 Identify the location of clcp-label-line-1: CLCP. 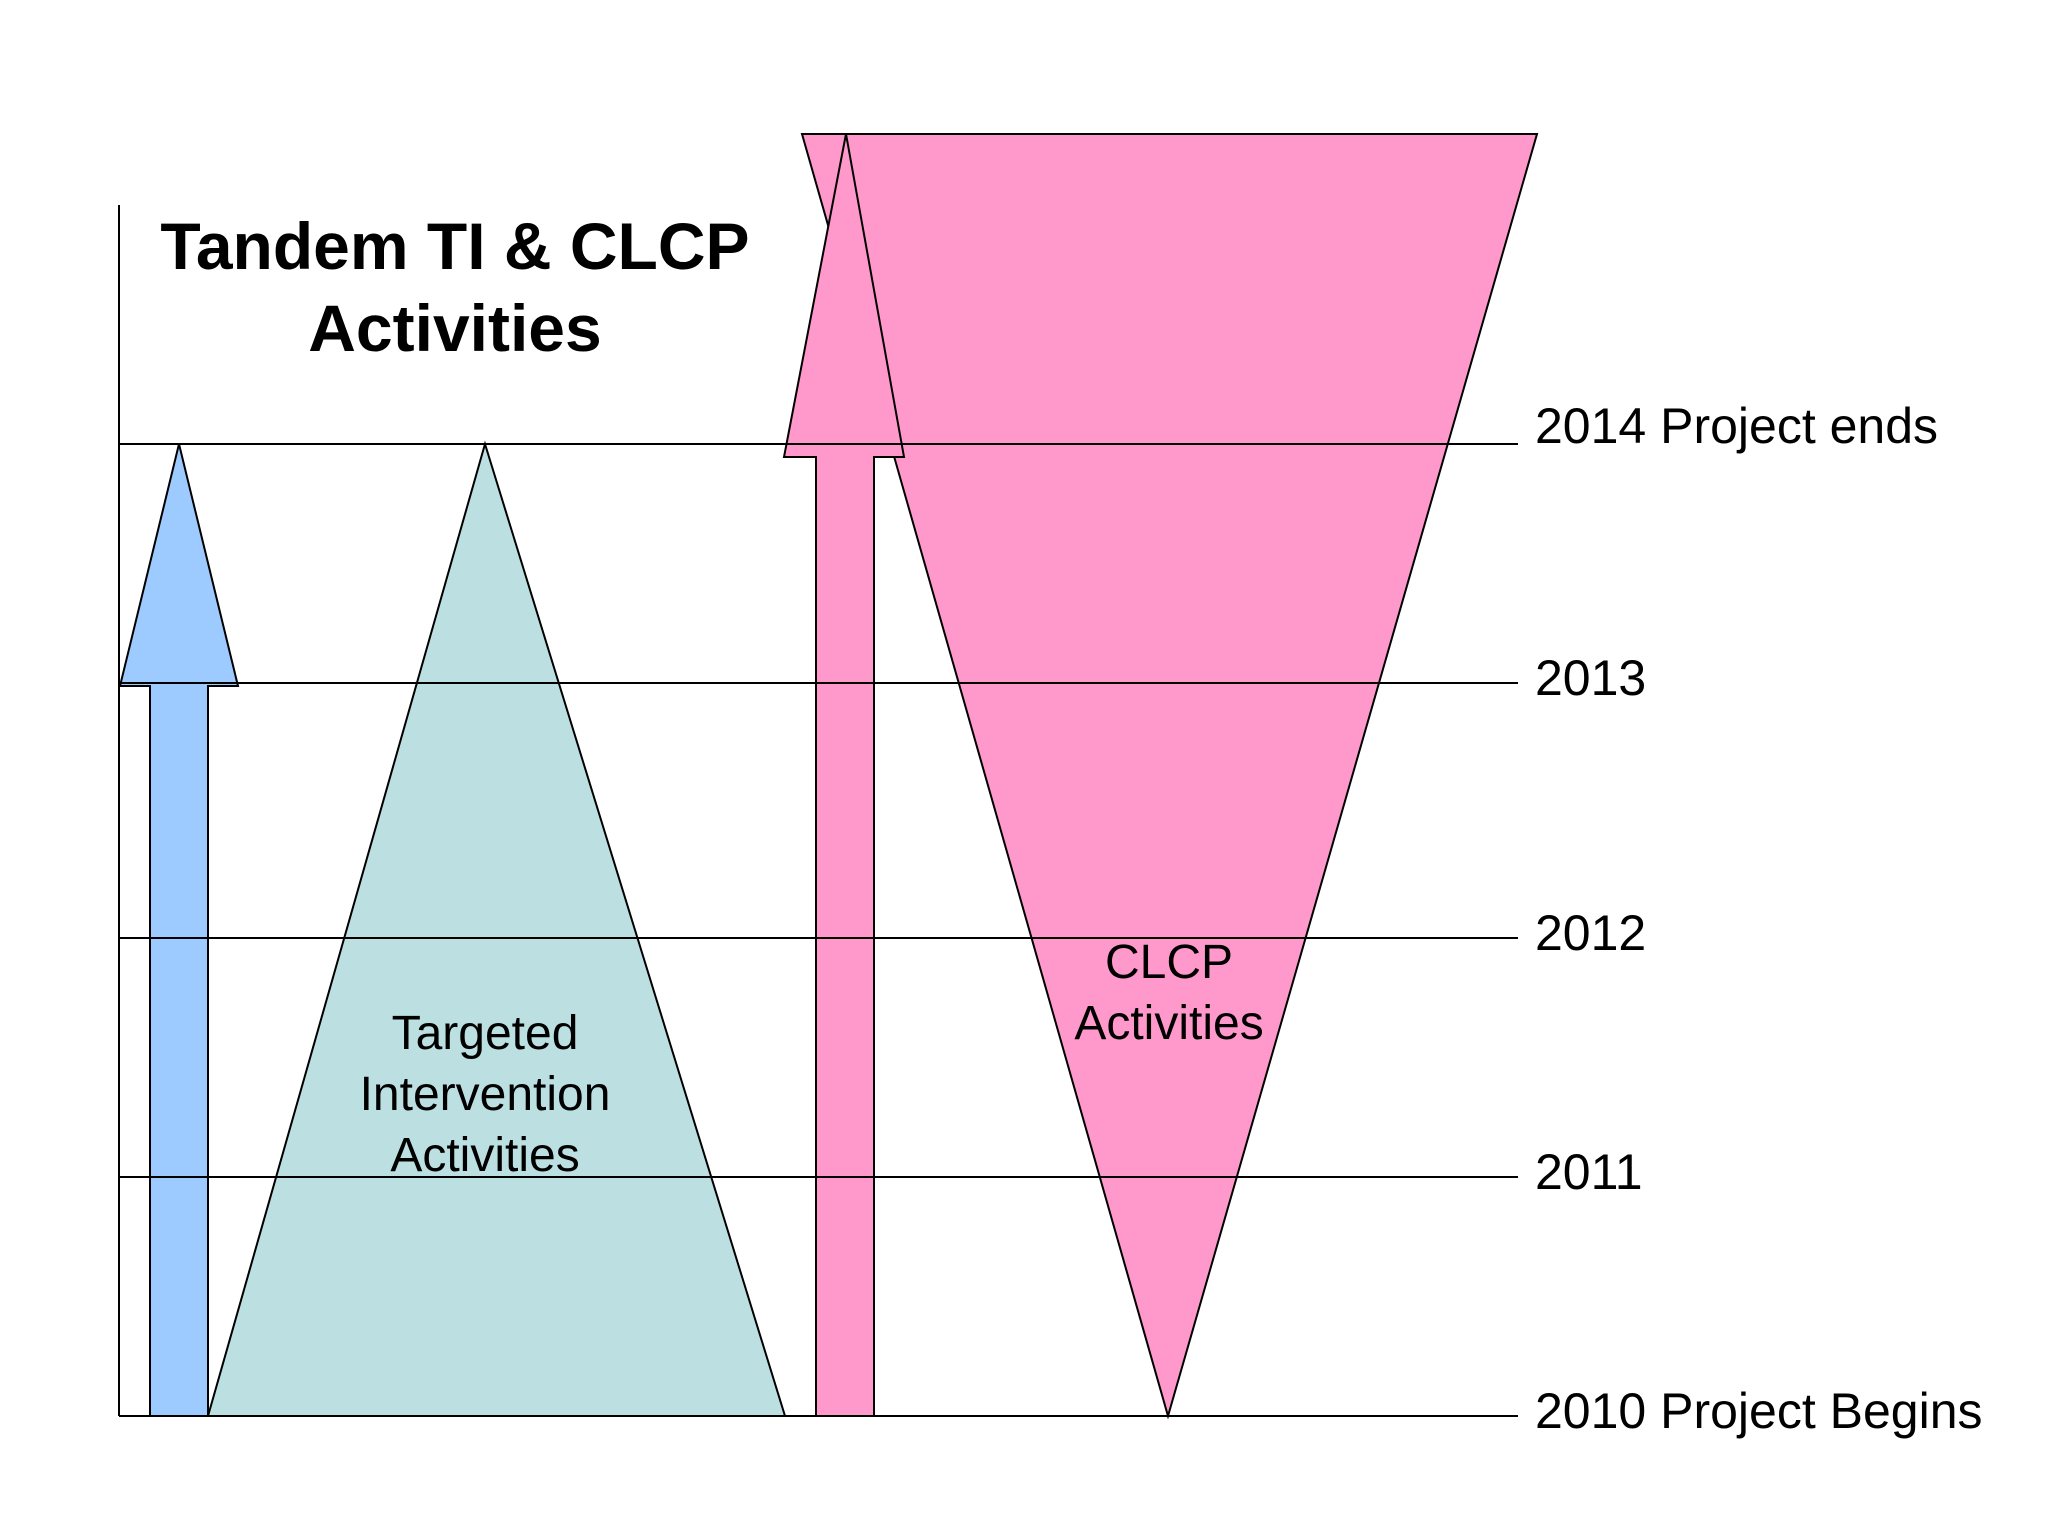
(1169, 962).